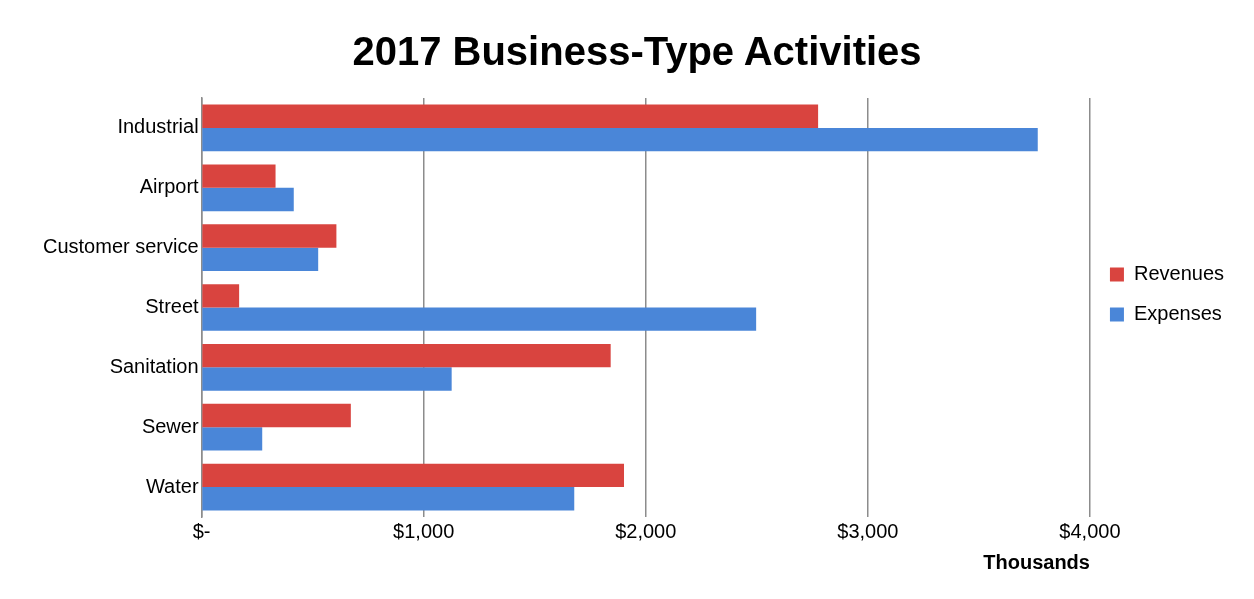 This screenshot has width=1254, height=599. I want to click on y-tick-label: Water, so click(172, 485).